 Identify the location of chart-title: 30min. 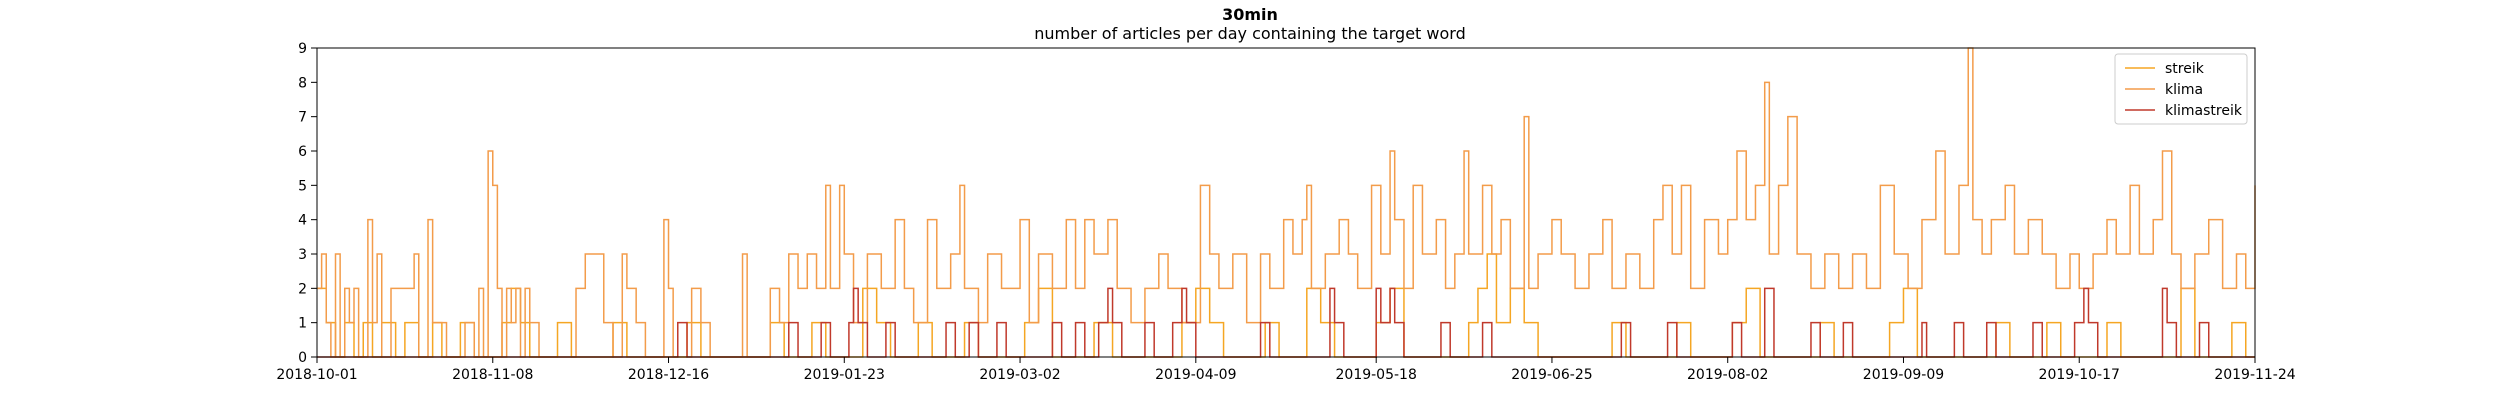
(1250, 14).